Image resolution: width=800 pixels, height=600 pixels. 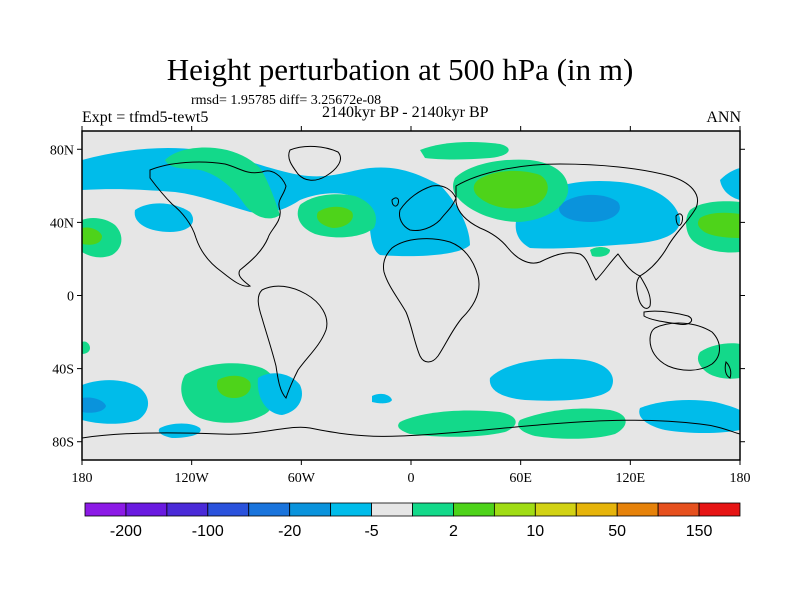 What do you see at coordinates (718, 361) in the screenshot?
I see `contour-green-tasman` at bounding box center [718, 361].